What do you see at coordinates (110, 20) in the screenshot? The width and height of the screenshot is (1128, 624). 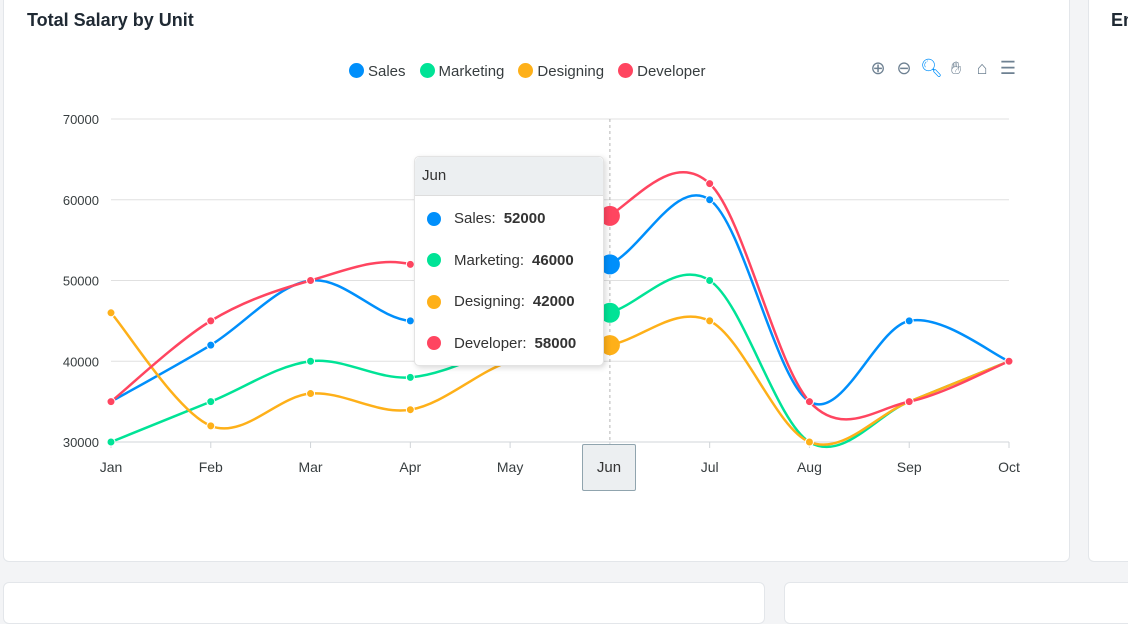 I see `card-title: Total Salary by Unit` at bounding box center [110, 20].